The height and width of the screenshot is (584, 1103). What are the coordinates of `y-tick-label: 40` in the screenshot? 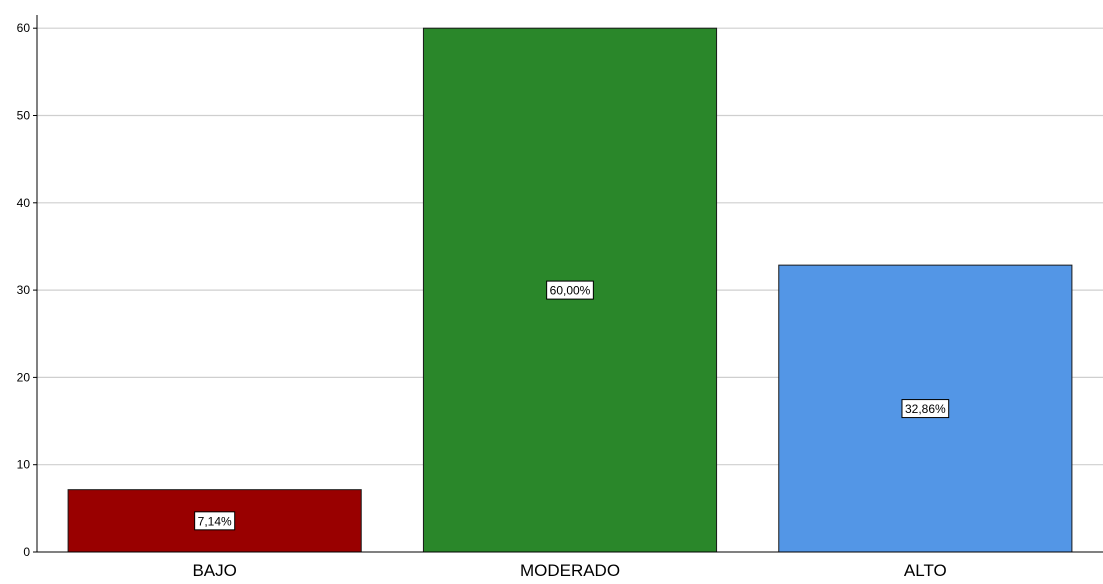 It's located at (24, 203).